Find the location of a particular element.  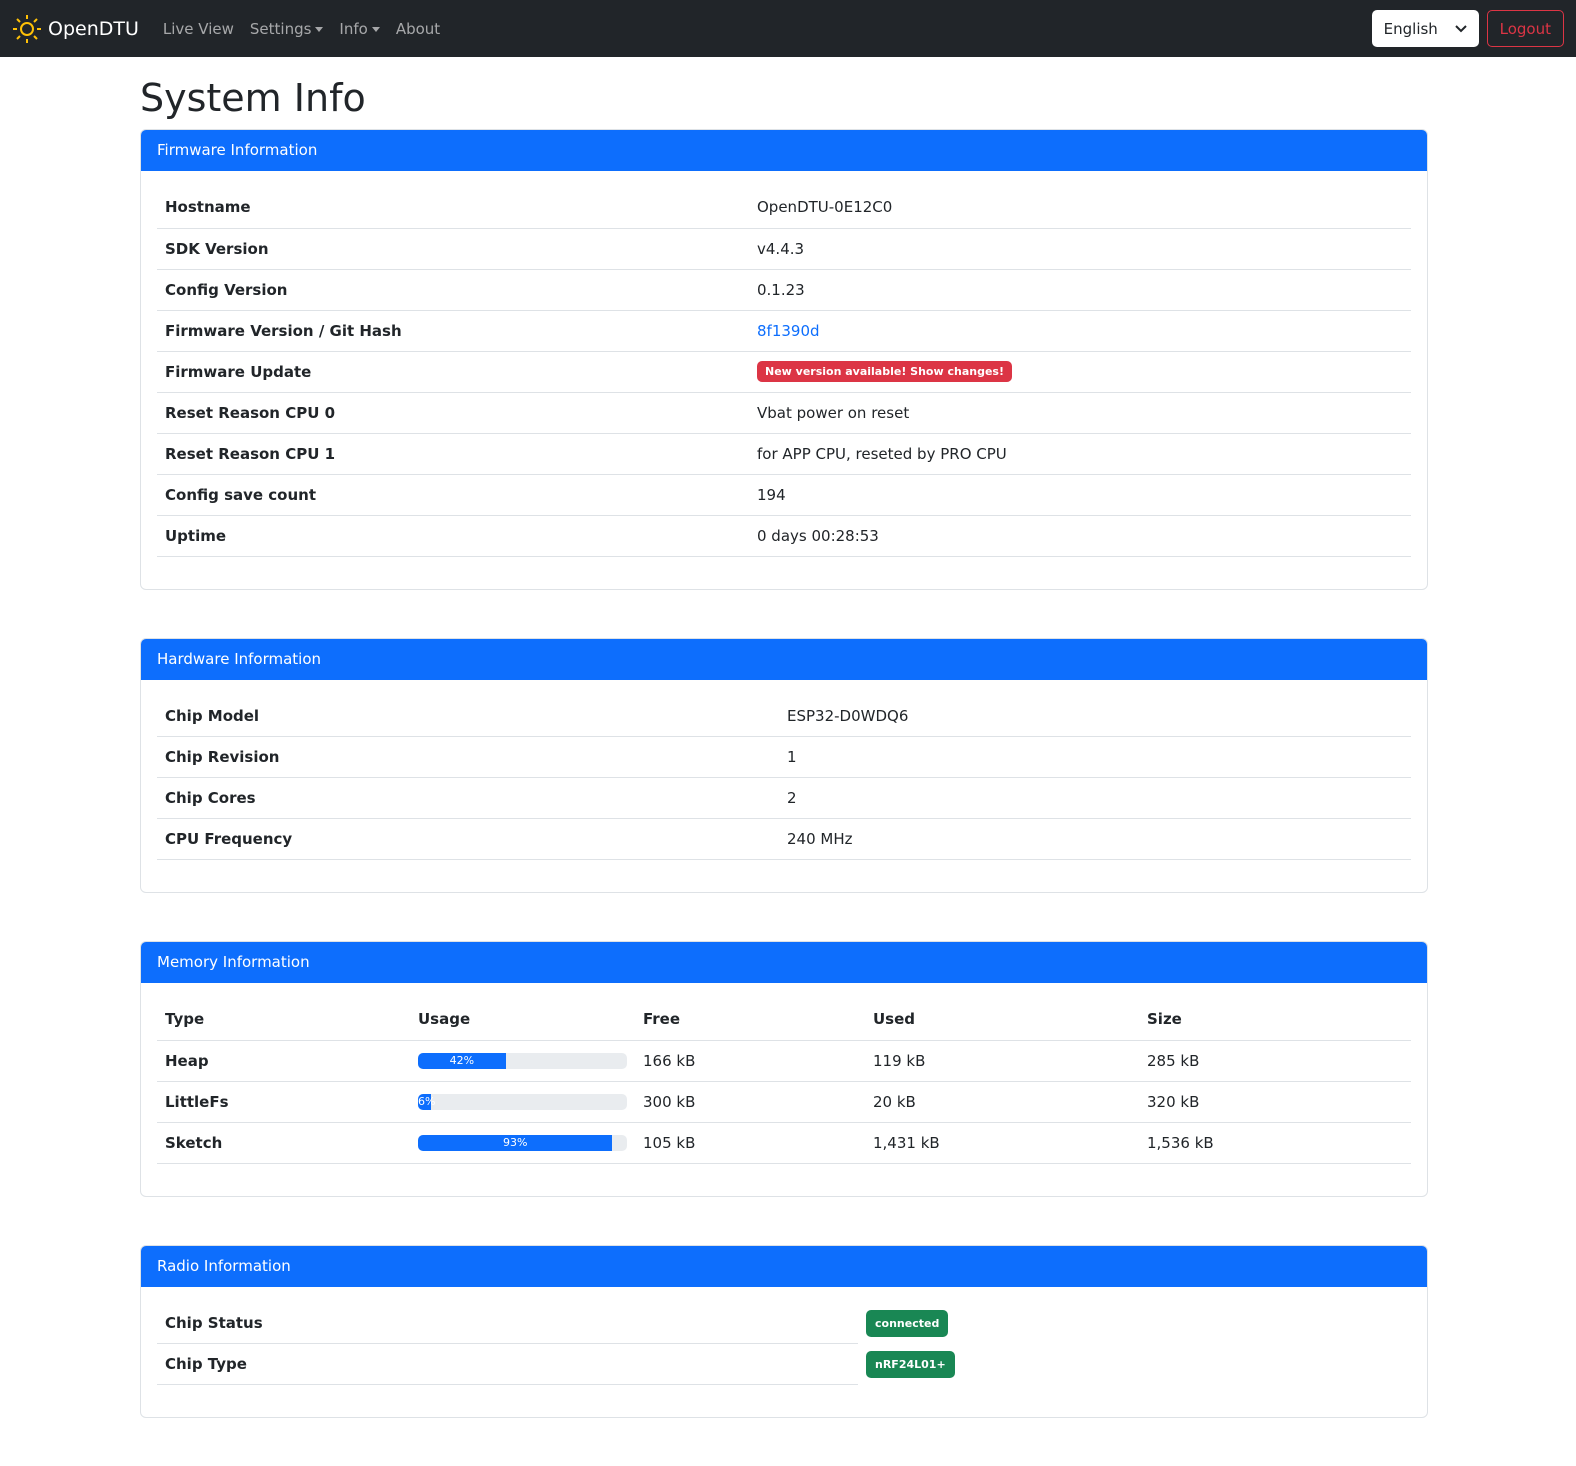

table-row: Chip Cores 2 is located at coordinates (784, 798).